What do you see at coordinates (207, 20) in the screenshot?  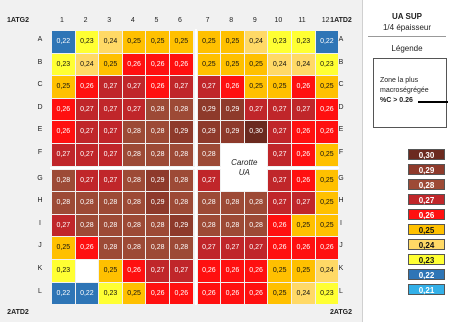 I see `column-label: 7` at bounding box center [207, 20].